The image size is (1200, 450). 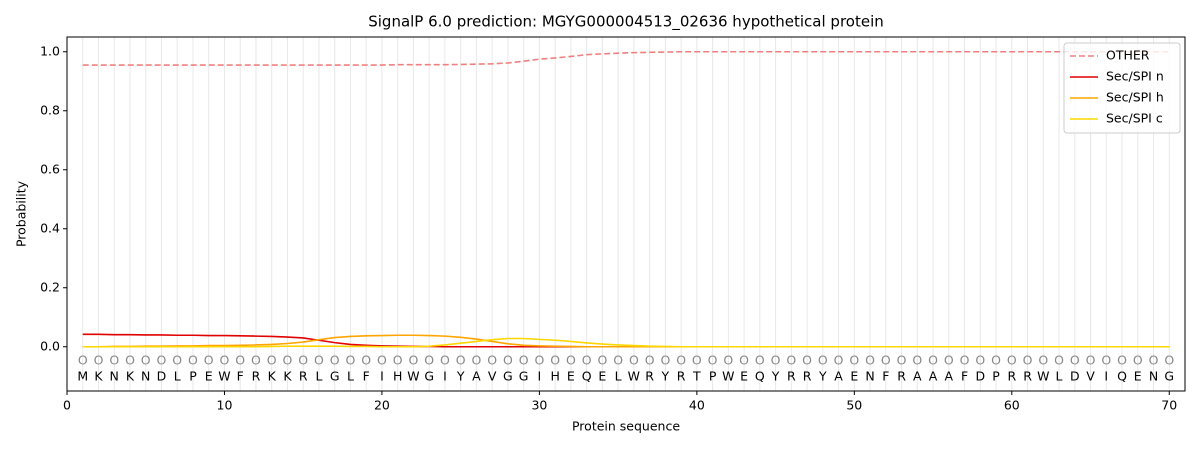 I want to click on x-axis-label: Protein sequence, so click(x=626, y=426).